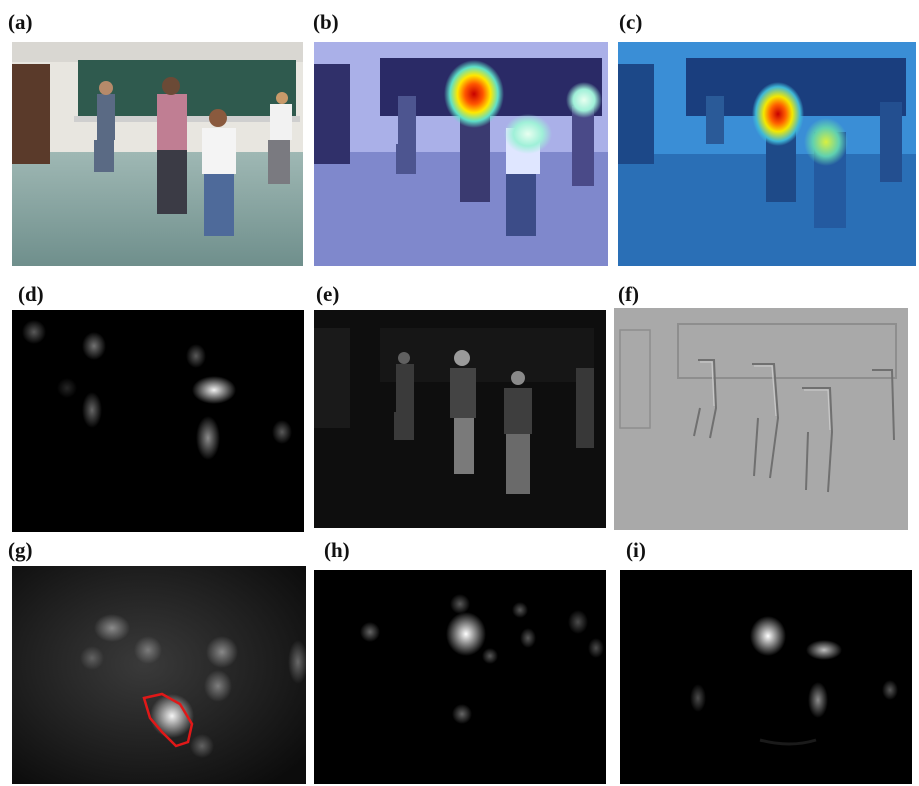 This screenshot has height=786, width=919. What do you see at coordinates (628, 294) in the screenshot?
I see `panel-label-f: (f)` at bounding box center [628, 294].